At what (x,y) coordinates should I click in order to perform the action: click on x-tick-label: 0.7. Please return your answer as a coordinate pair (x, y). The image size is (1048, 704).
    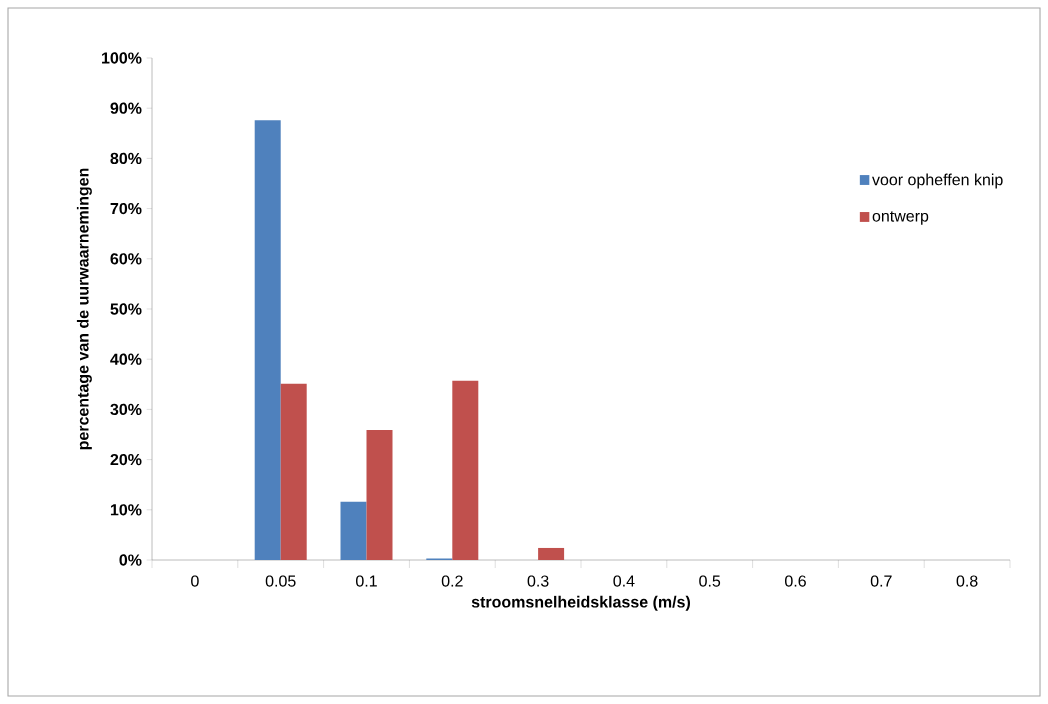
    Looking at the image, I should click on (881, 581).